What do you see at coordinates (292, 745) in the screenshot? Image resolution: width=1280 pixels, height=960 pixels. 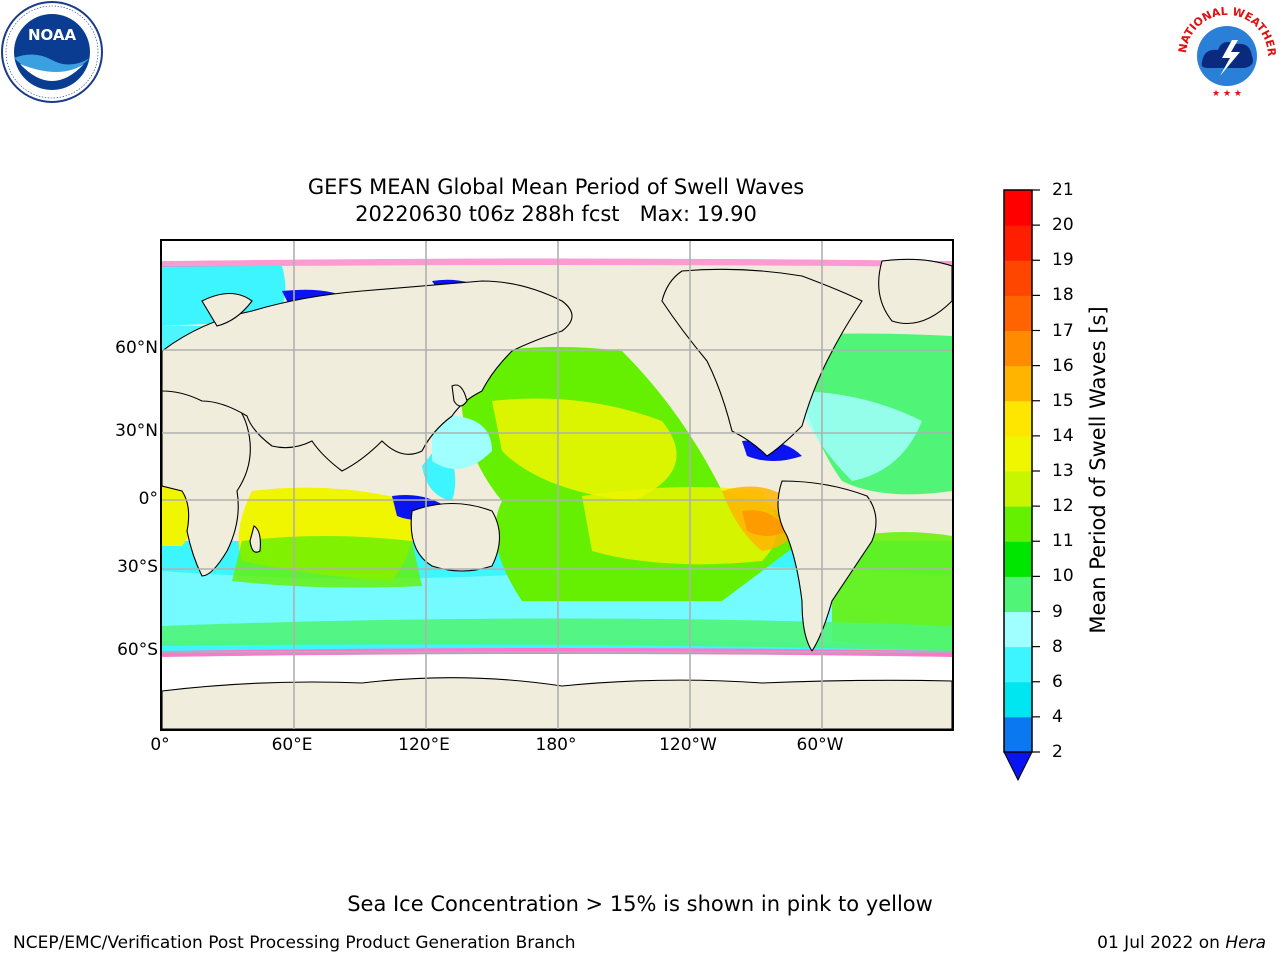 I see `lon-label-60e: 60°E` at bounding box center [292, 745].